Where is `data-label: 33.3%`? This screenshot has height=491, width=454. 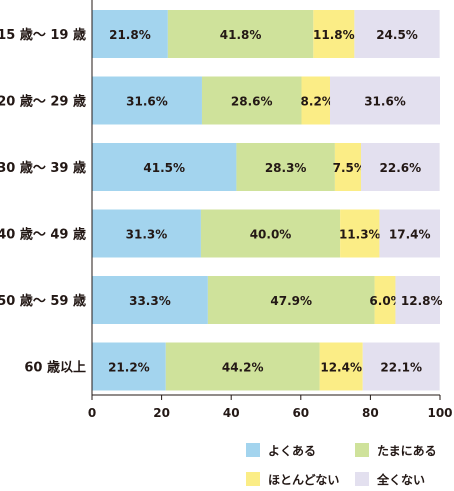
data-label: 33.3% is located at coordinates (150, 301).